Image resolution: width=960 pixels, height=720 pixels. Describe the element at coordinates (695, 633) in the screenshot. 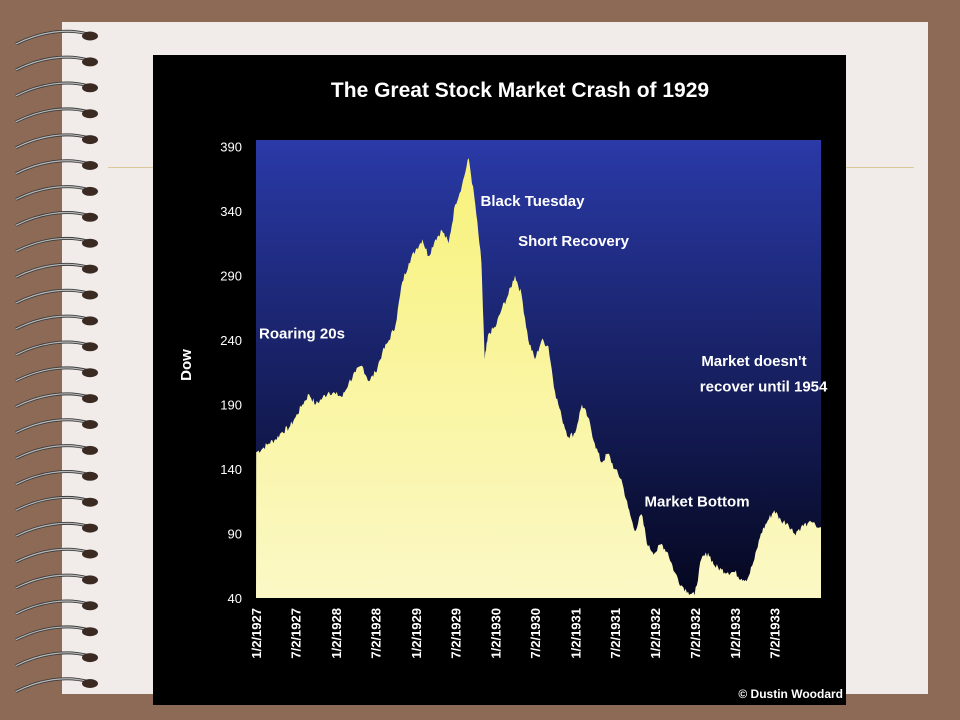

I see `x-tick-label: 7/2/1932` at that location.